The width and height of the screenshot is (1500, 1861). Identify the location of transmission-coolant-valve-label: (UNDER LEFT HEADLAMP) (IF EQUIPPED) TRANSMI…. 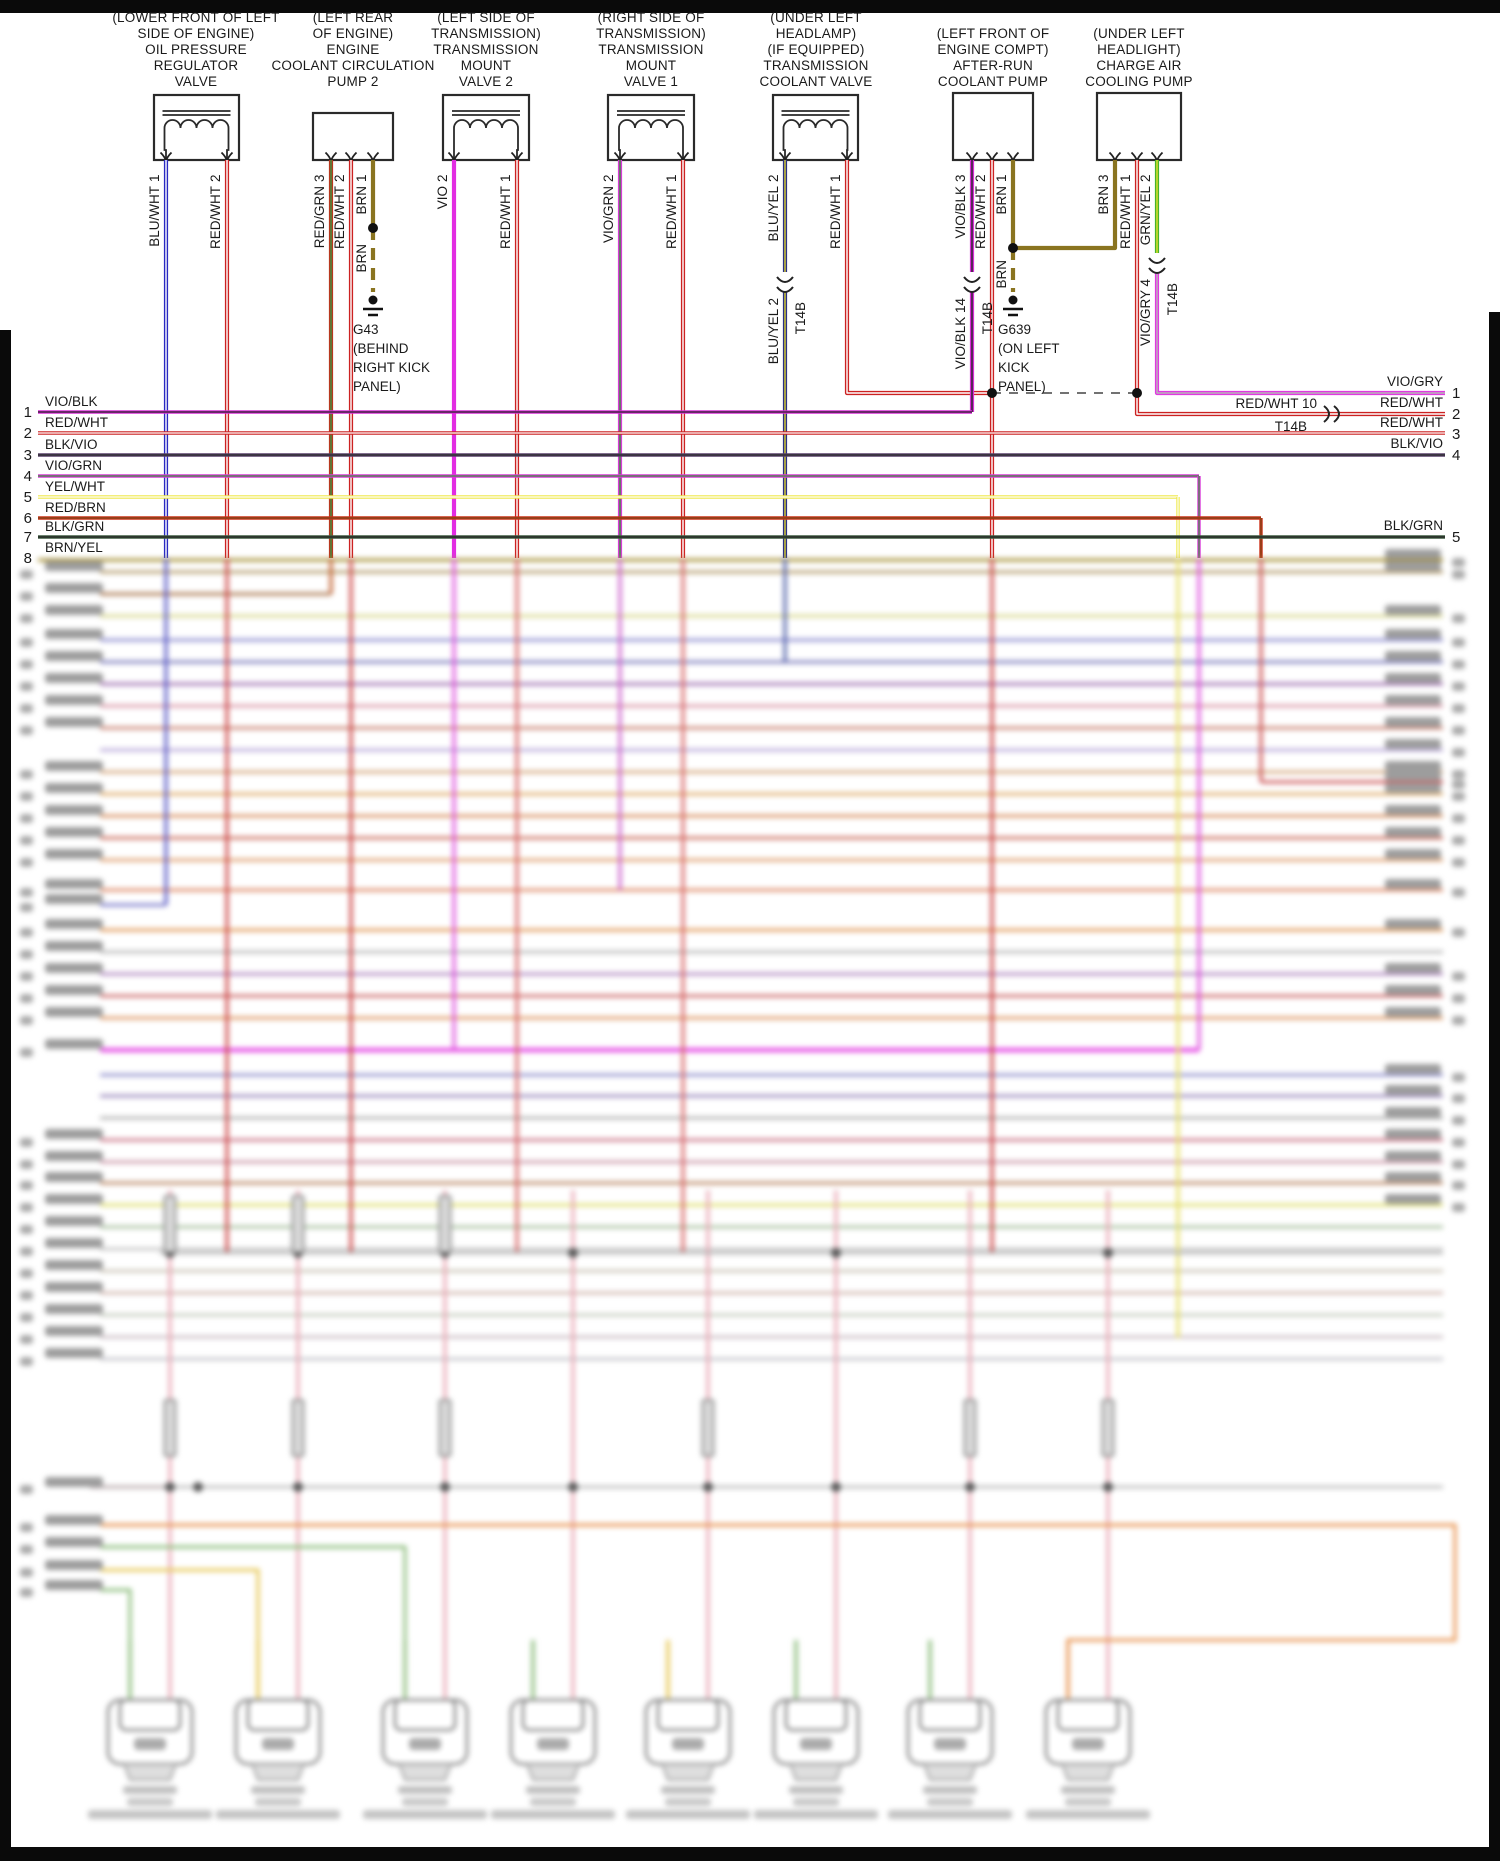
(816, 50).